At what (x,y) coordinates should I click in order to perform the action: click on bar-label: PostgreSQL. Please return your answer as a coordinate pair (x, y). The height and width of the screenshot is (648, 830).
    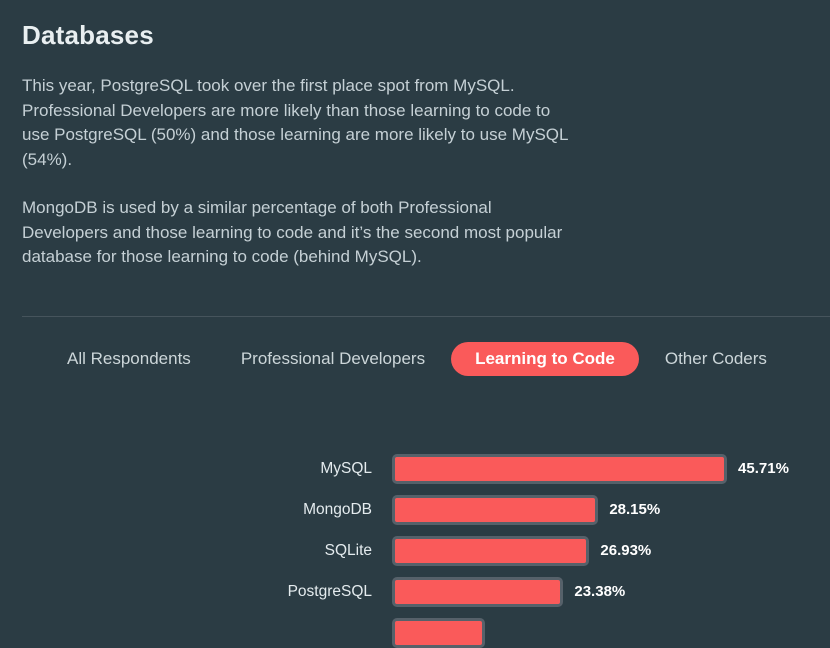
    Looking at the image, I should click on (329, 591).